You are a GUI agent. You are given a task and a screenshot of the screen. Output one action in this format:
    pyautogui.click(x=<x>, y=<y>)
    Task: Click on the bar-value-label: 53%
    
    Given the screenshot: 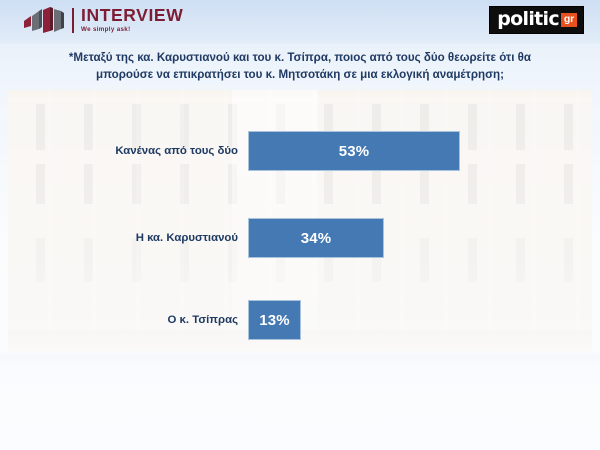 What is the action you would take?
    pyautogui.click(x=354, y=151)
    